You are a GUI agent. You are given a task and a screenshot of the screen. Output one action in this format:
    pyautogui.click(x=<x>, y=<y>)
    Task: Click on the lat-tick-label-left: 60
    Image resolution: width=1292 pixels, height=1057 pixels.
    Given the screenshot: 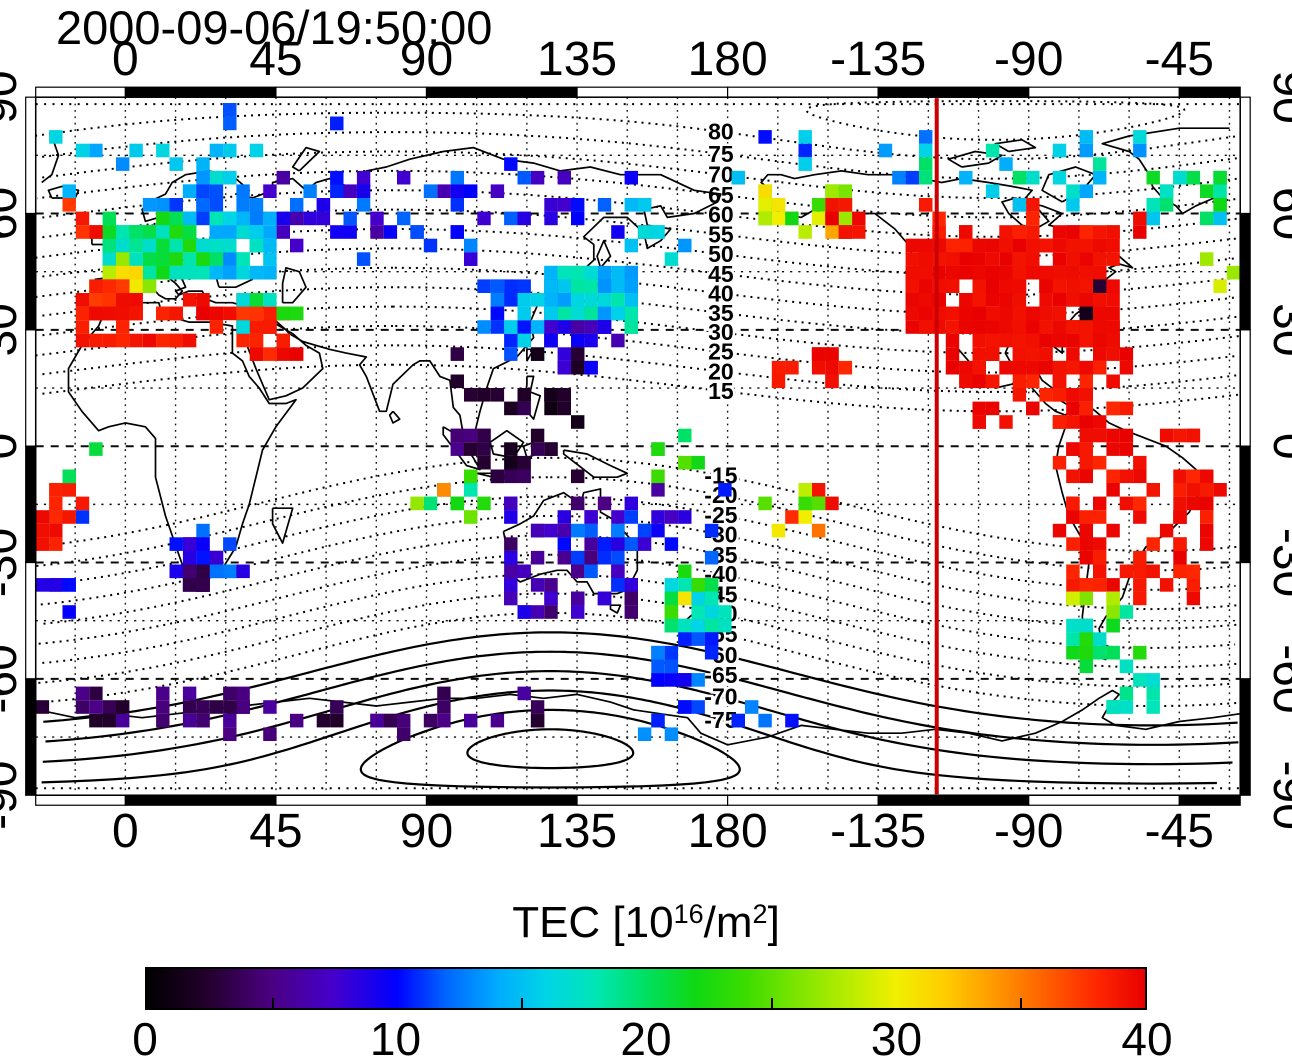 What is the action you would take?
    pyautogui.click(x=13, y=213)
    